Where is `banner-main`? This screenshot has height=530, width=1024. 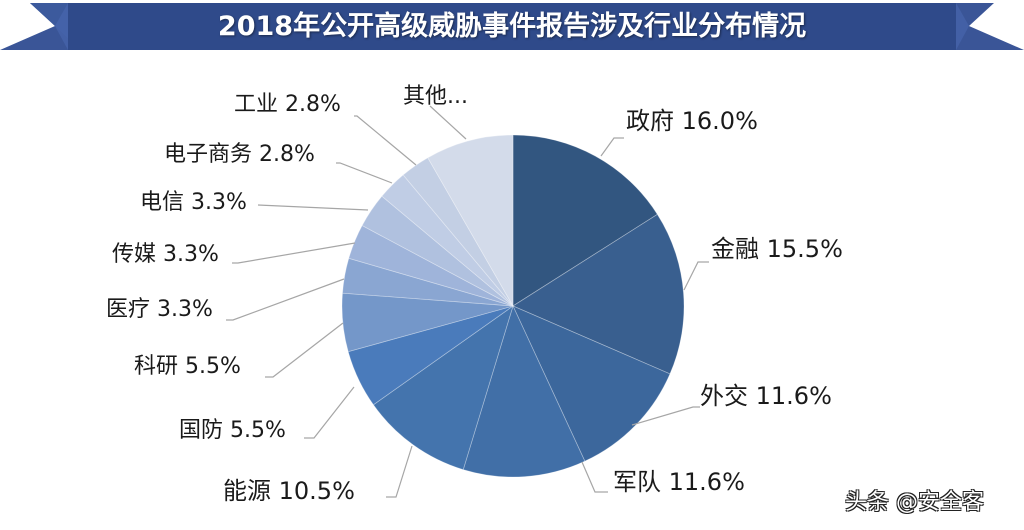 banner-main is located at coordinates (512, 26).